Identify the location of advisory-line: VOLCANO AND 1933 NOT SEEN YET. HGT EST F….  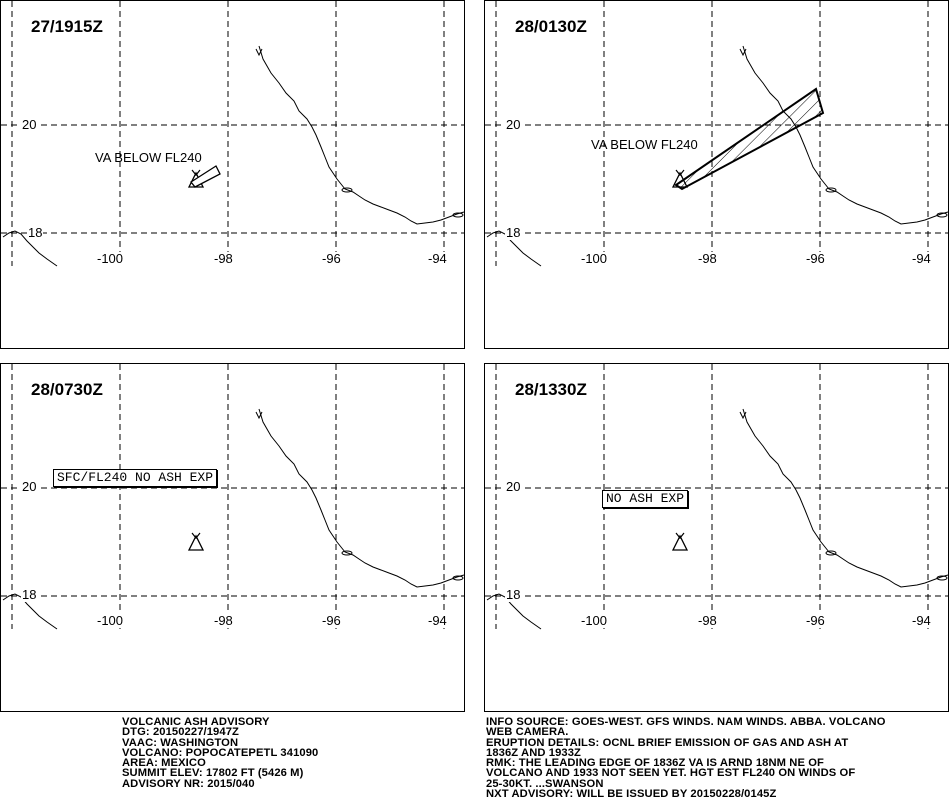
(671, 773).